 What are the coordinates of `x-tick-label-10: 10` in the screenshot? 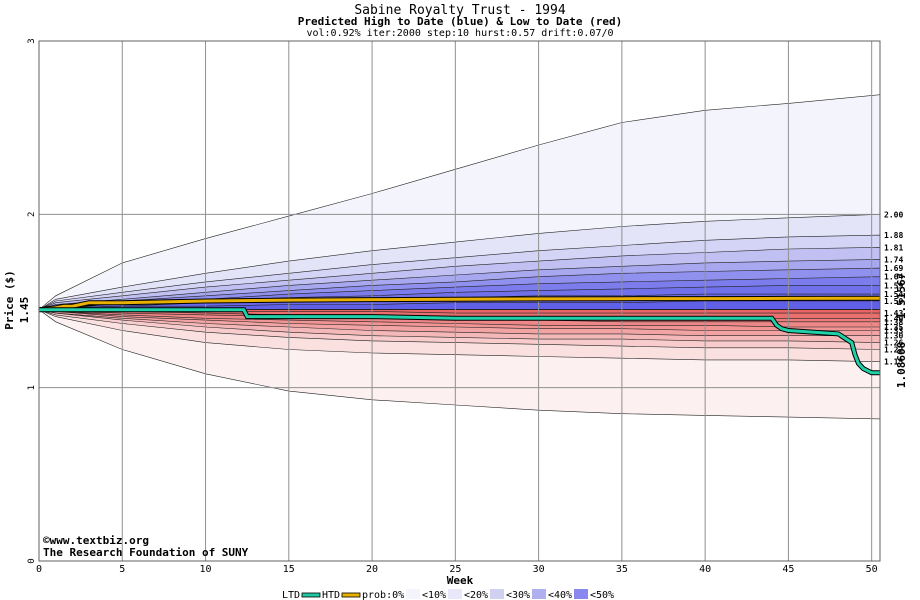 It's located at (206, 569).